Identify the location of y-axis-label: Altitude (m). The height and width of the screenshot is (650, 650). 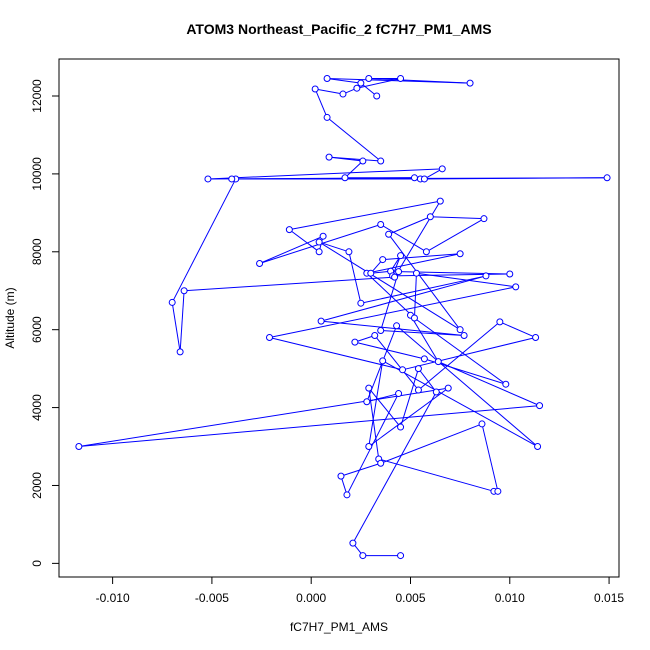
(10, 317).